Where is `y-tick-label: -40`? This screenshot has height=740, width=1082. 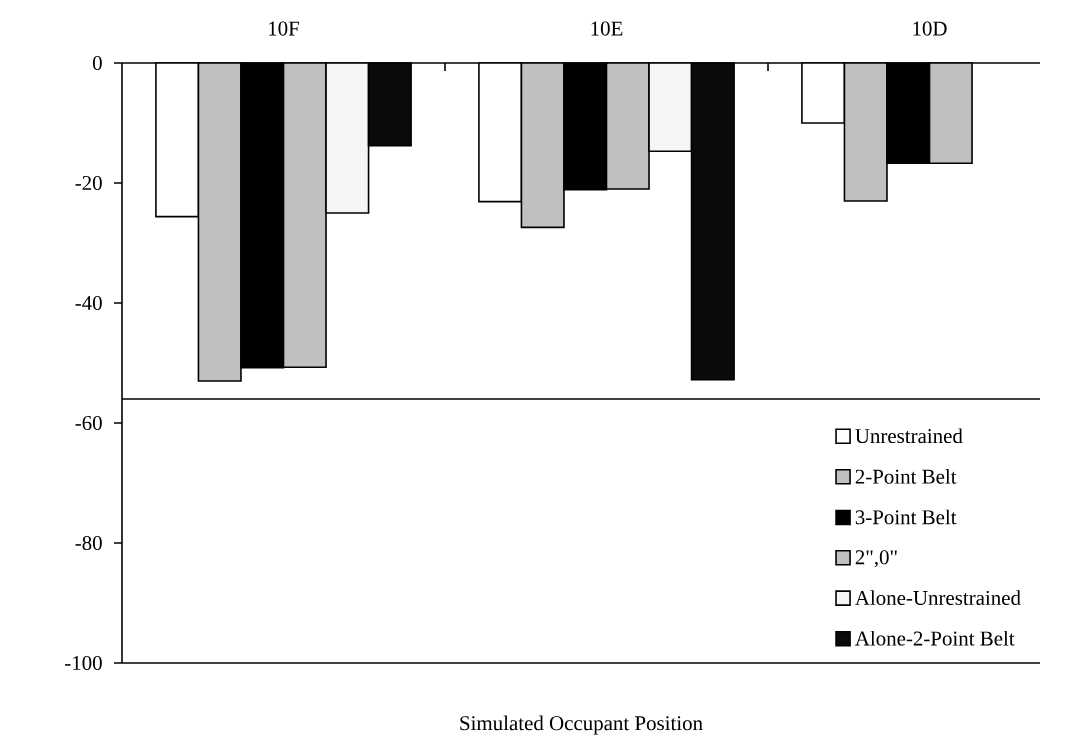
y-tick-label: -40 is located at coordinates (88, 303).